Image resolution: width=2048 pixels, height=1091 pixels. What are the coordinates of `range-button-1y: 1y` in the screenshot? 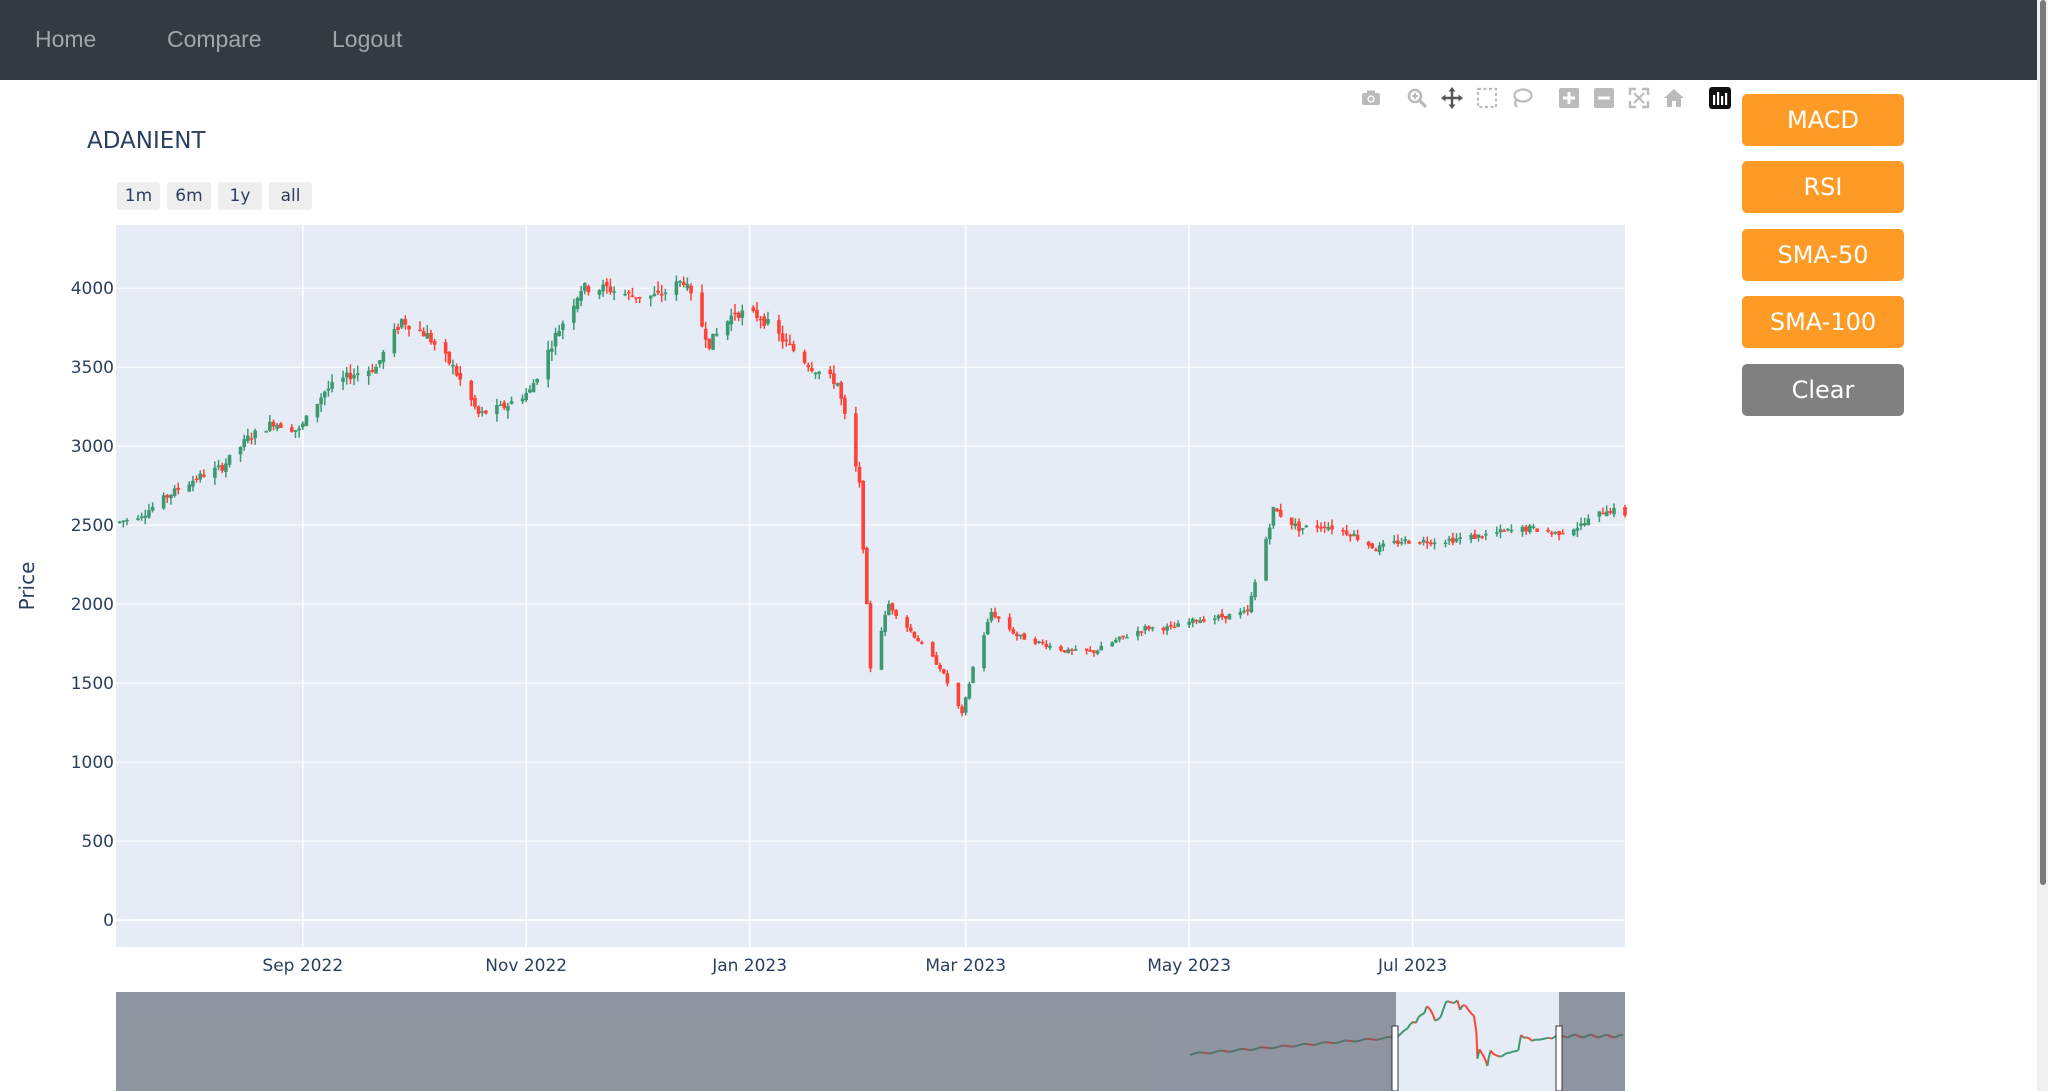 It's located at (240, 196).